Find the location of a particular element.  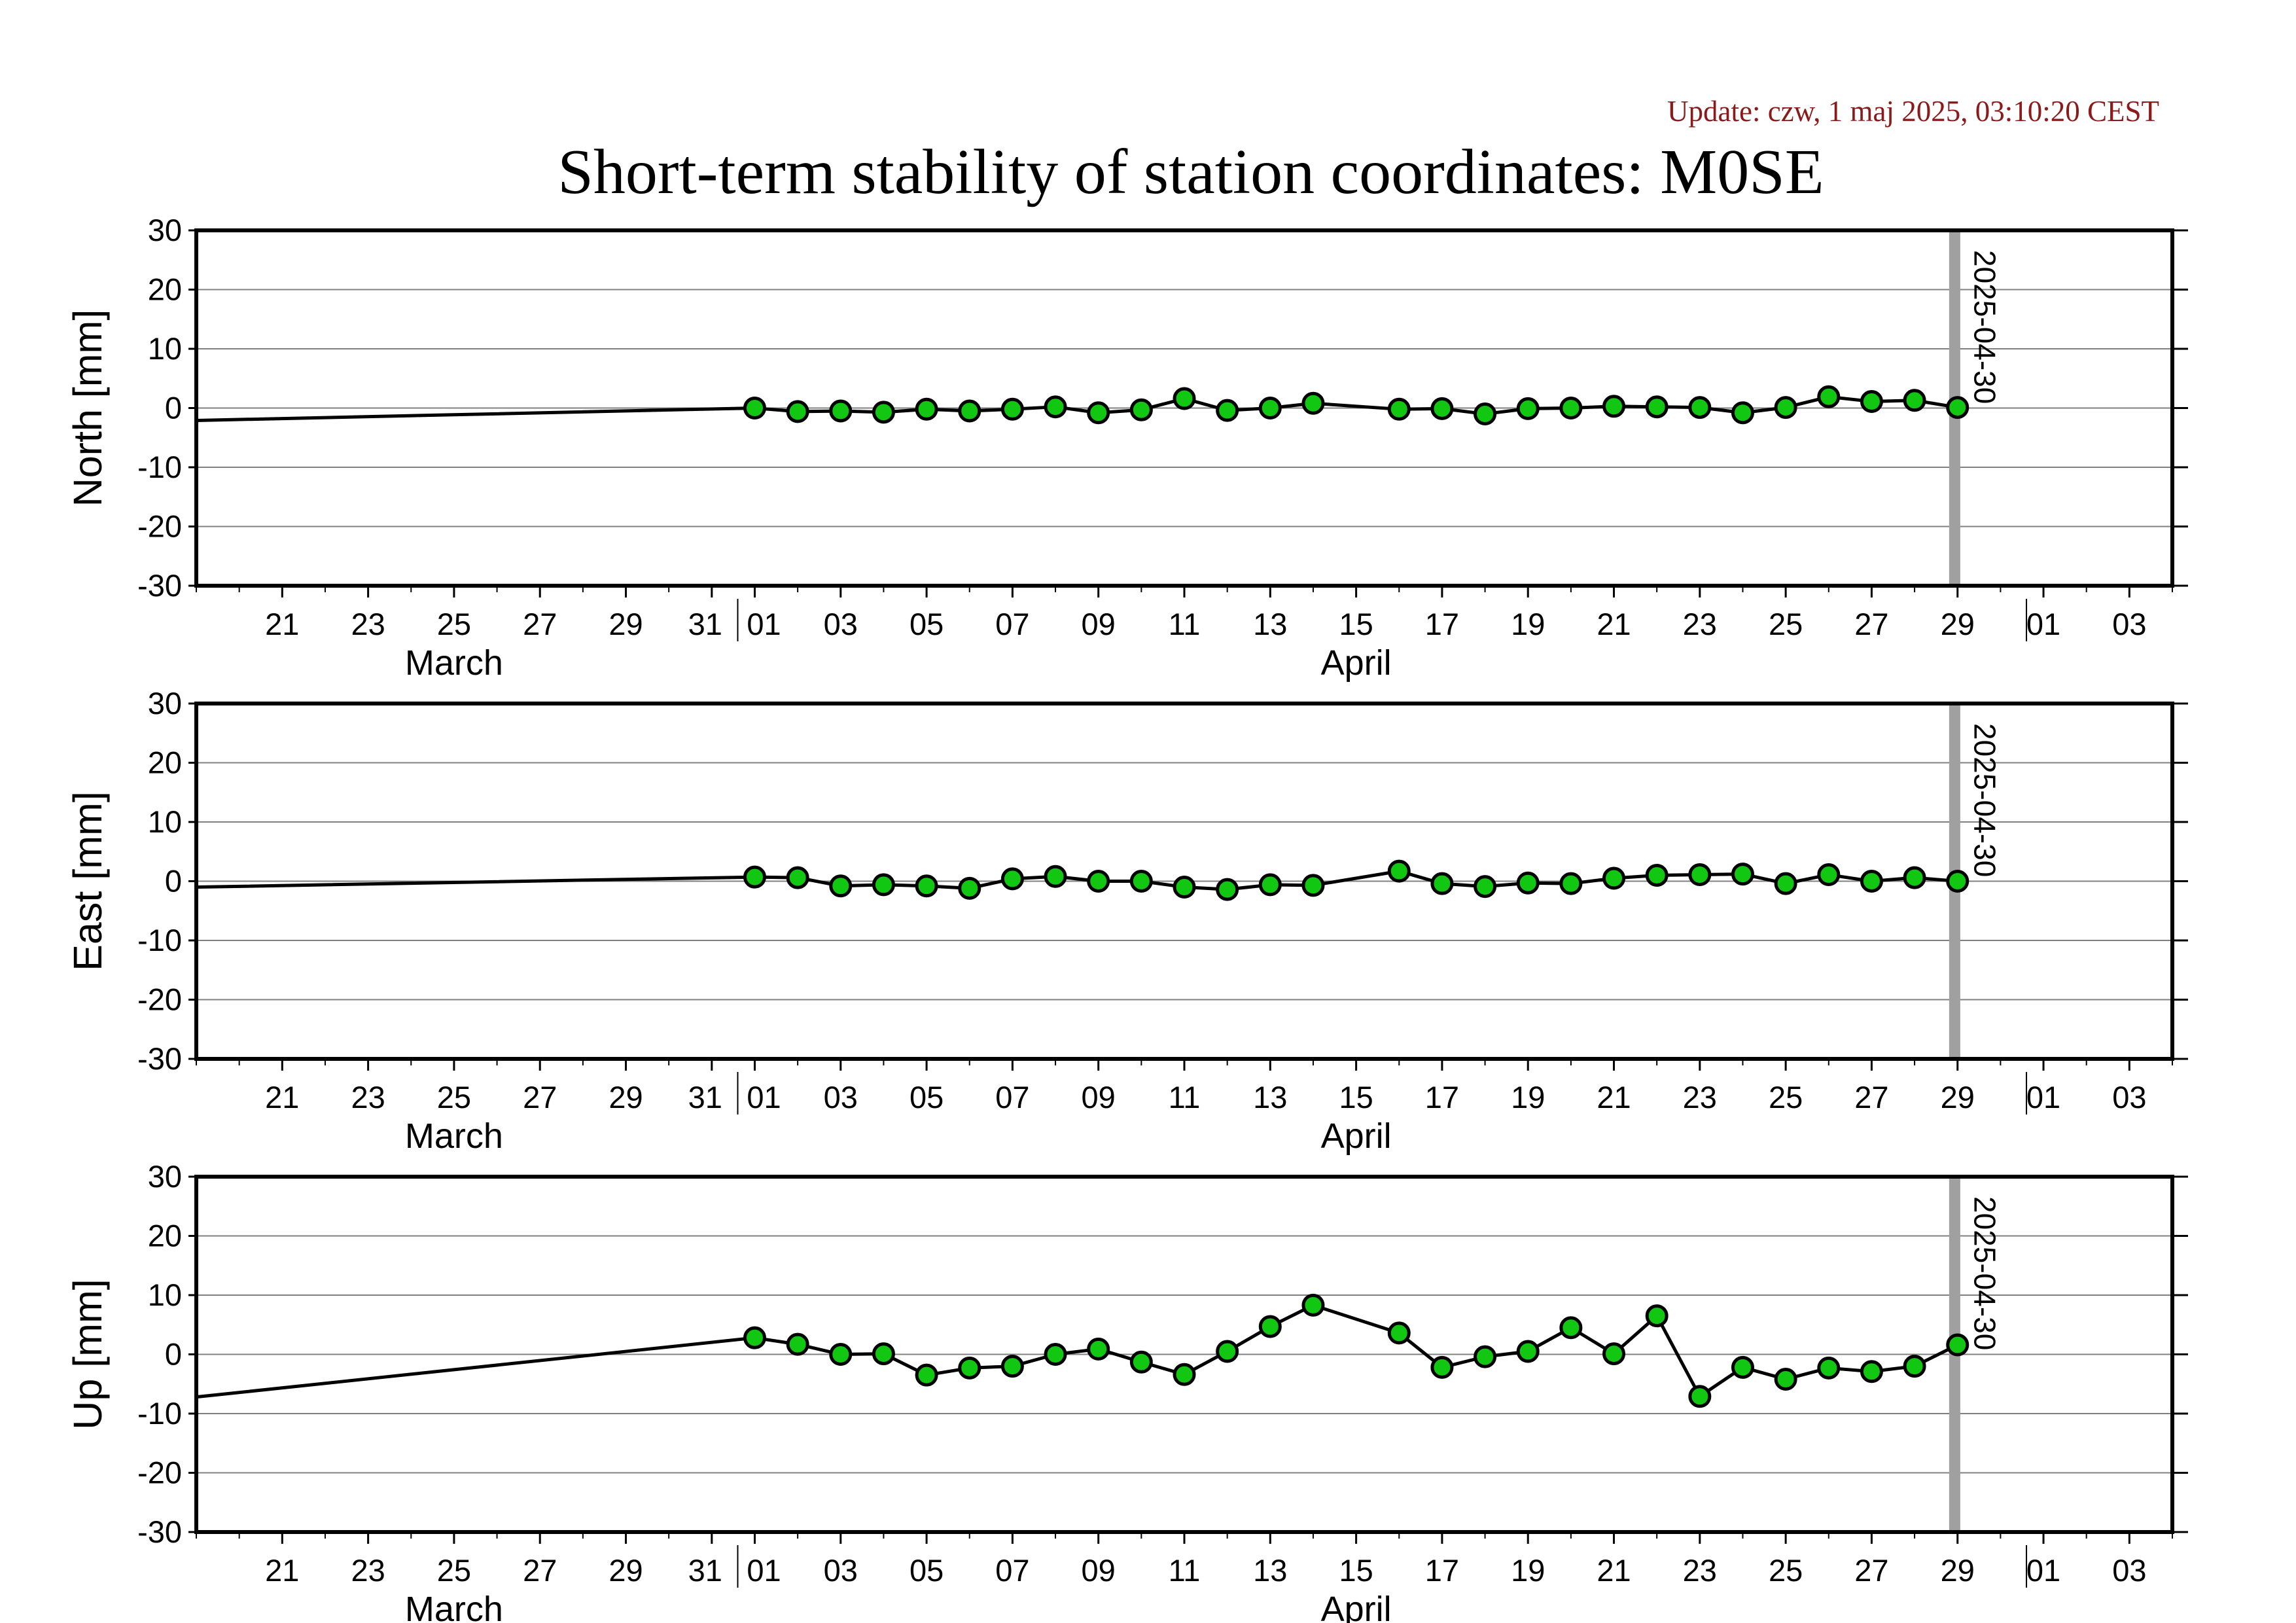

x-tick-label: 15 is located at coordinates (1356, 1097).